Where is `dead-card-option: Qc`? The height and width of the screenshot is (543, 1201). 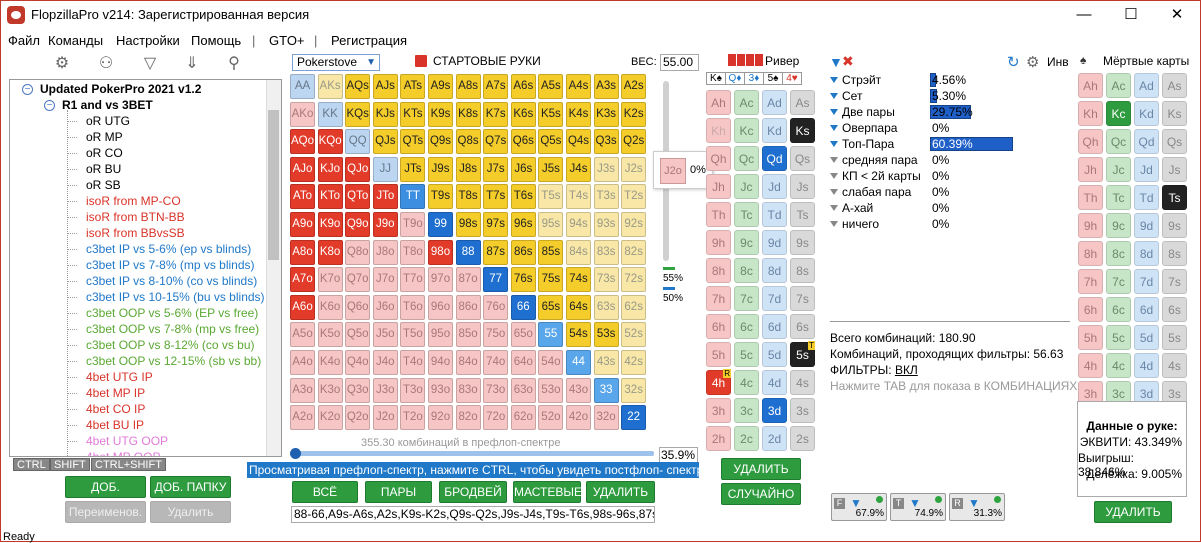 dead-card-option: Qc is located at coordinates (1118, 141).